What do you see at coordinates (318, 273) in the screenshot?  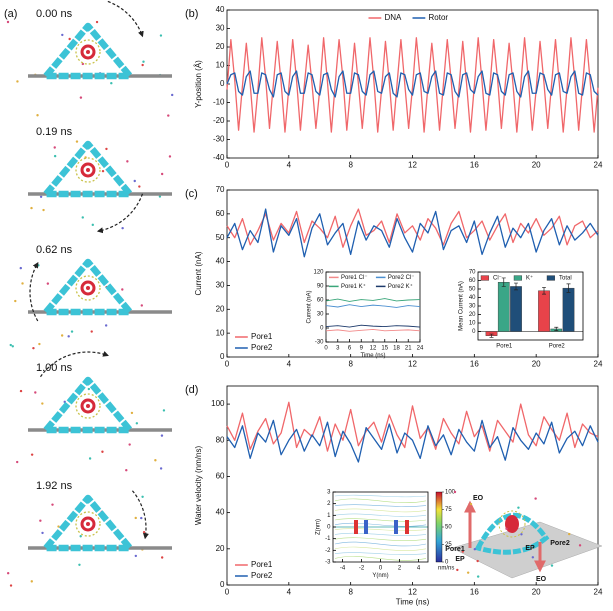 I see `y-tick-label: 120` at bounding box center [318, 273].